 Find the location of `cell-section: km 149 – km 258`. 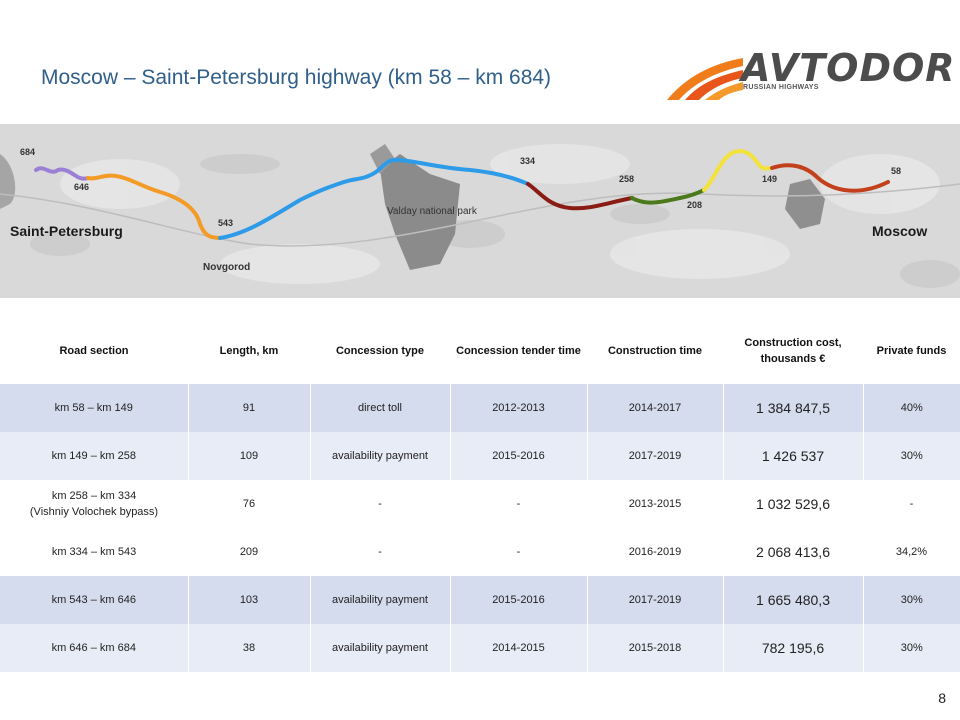

cell-section: km 149 – km 258 is located at coordinates (94, 456).